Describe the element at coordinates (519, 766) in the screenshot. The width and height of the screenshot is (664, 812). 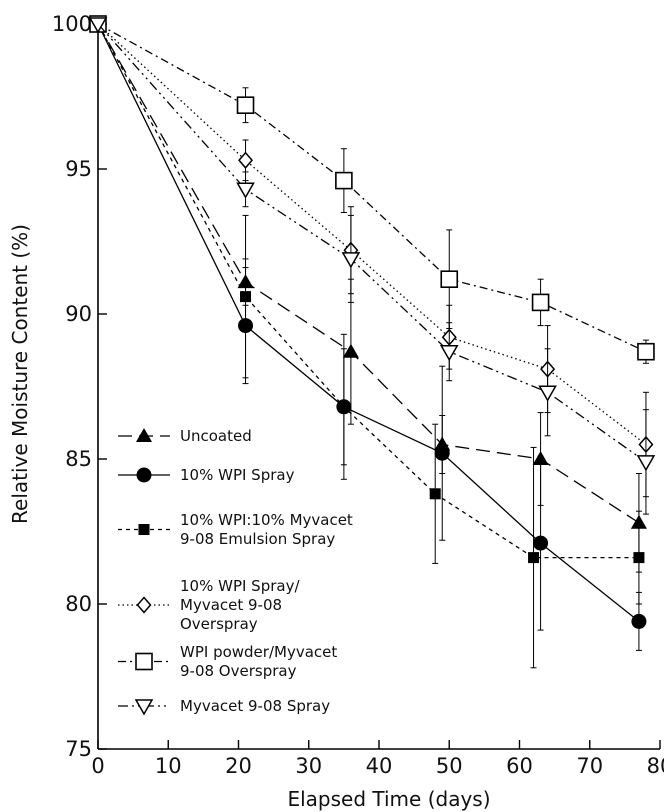
I see `x-tick-label: 60` at that location.